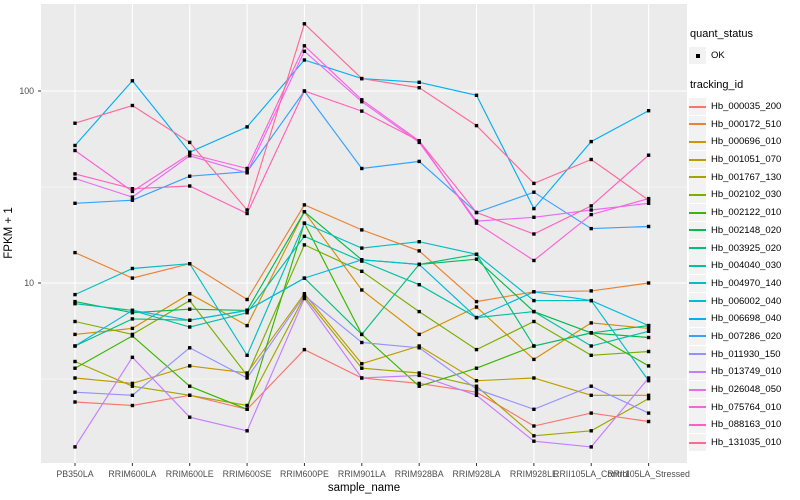  I want to click on legend-item: Hb_003925_020, so click(744, 248).